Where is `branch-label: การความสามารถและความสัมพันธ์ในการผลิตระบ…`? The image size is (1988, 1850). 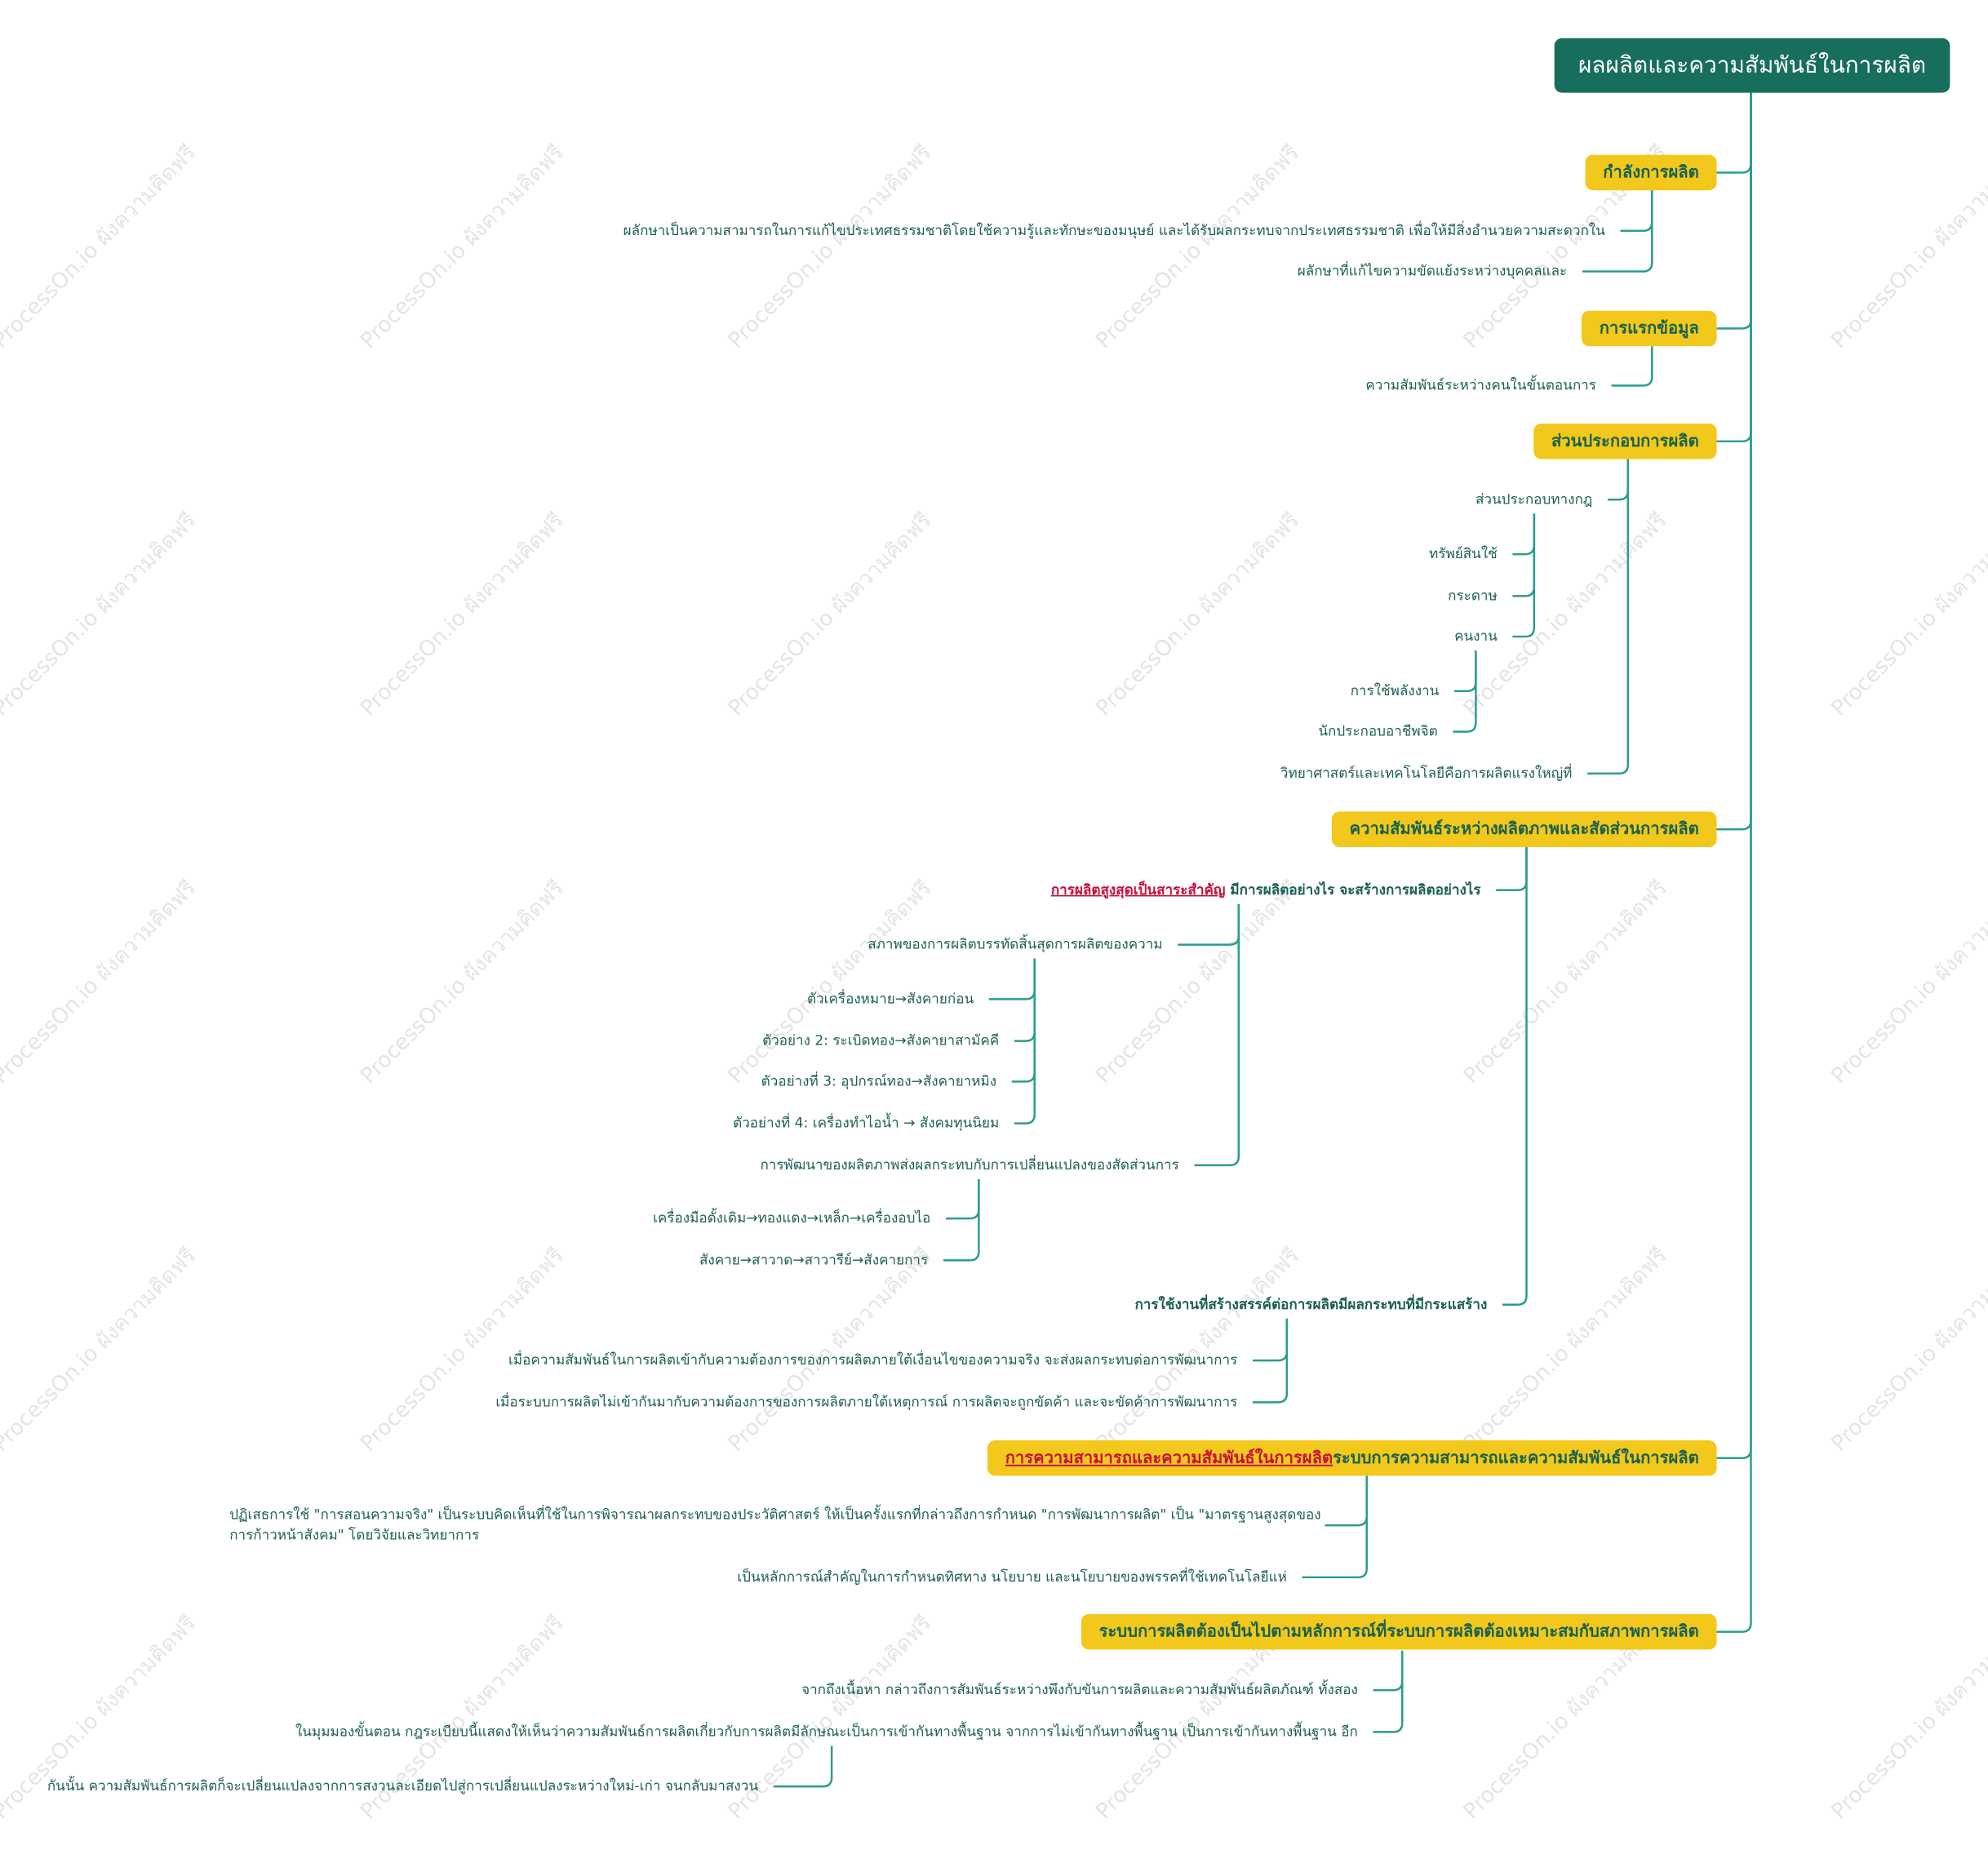 branch-label: การความสามารถและความสัมพันธ์ในการผลิตระบ… is located at coordinates (1352, 1456).